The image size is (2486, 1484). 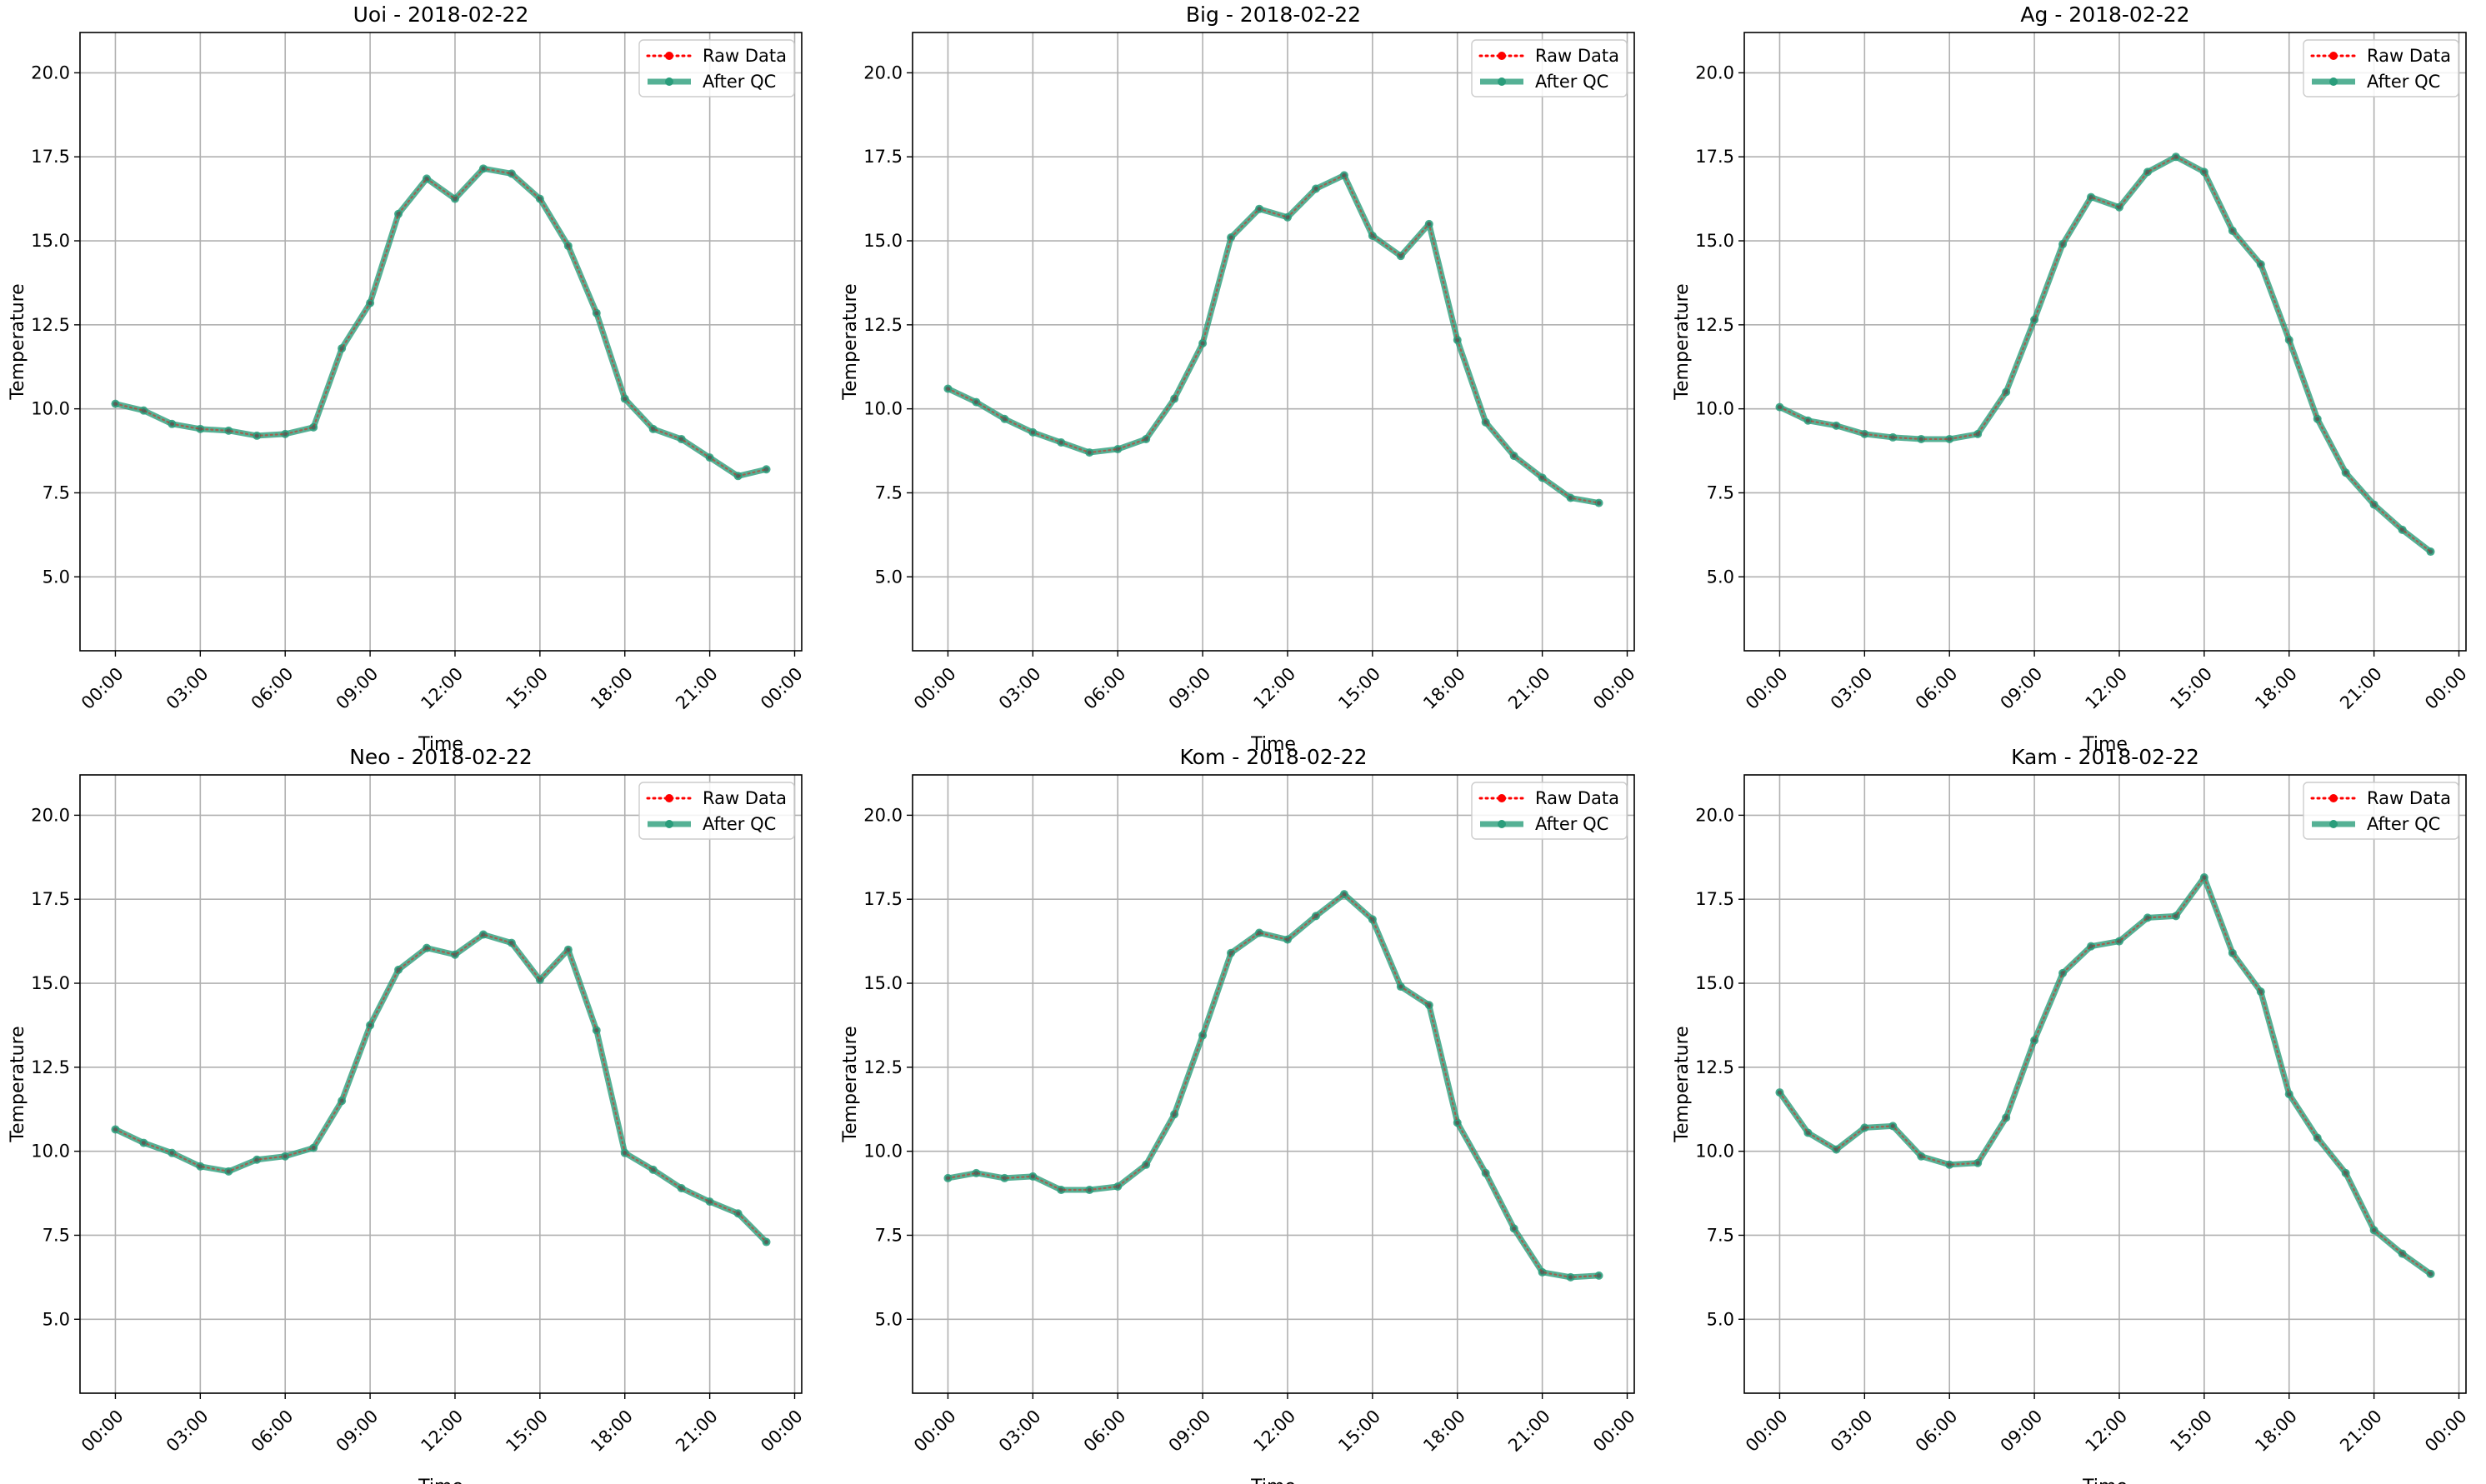 What do you see at coordinates (883, 1152) in the screenshot?
I see `y-tick-label: 10.0` at bounding box center [883, 1152].